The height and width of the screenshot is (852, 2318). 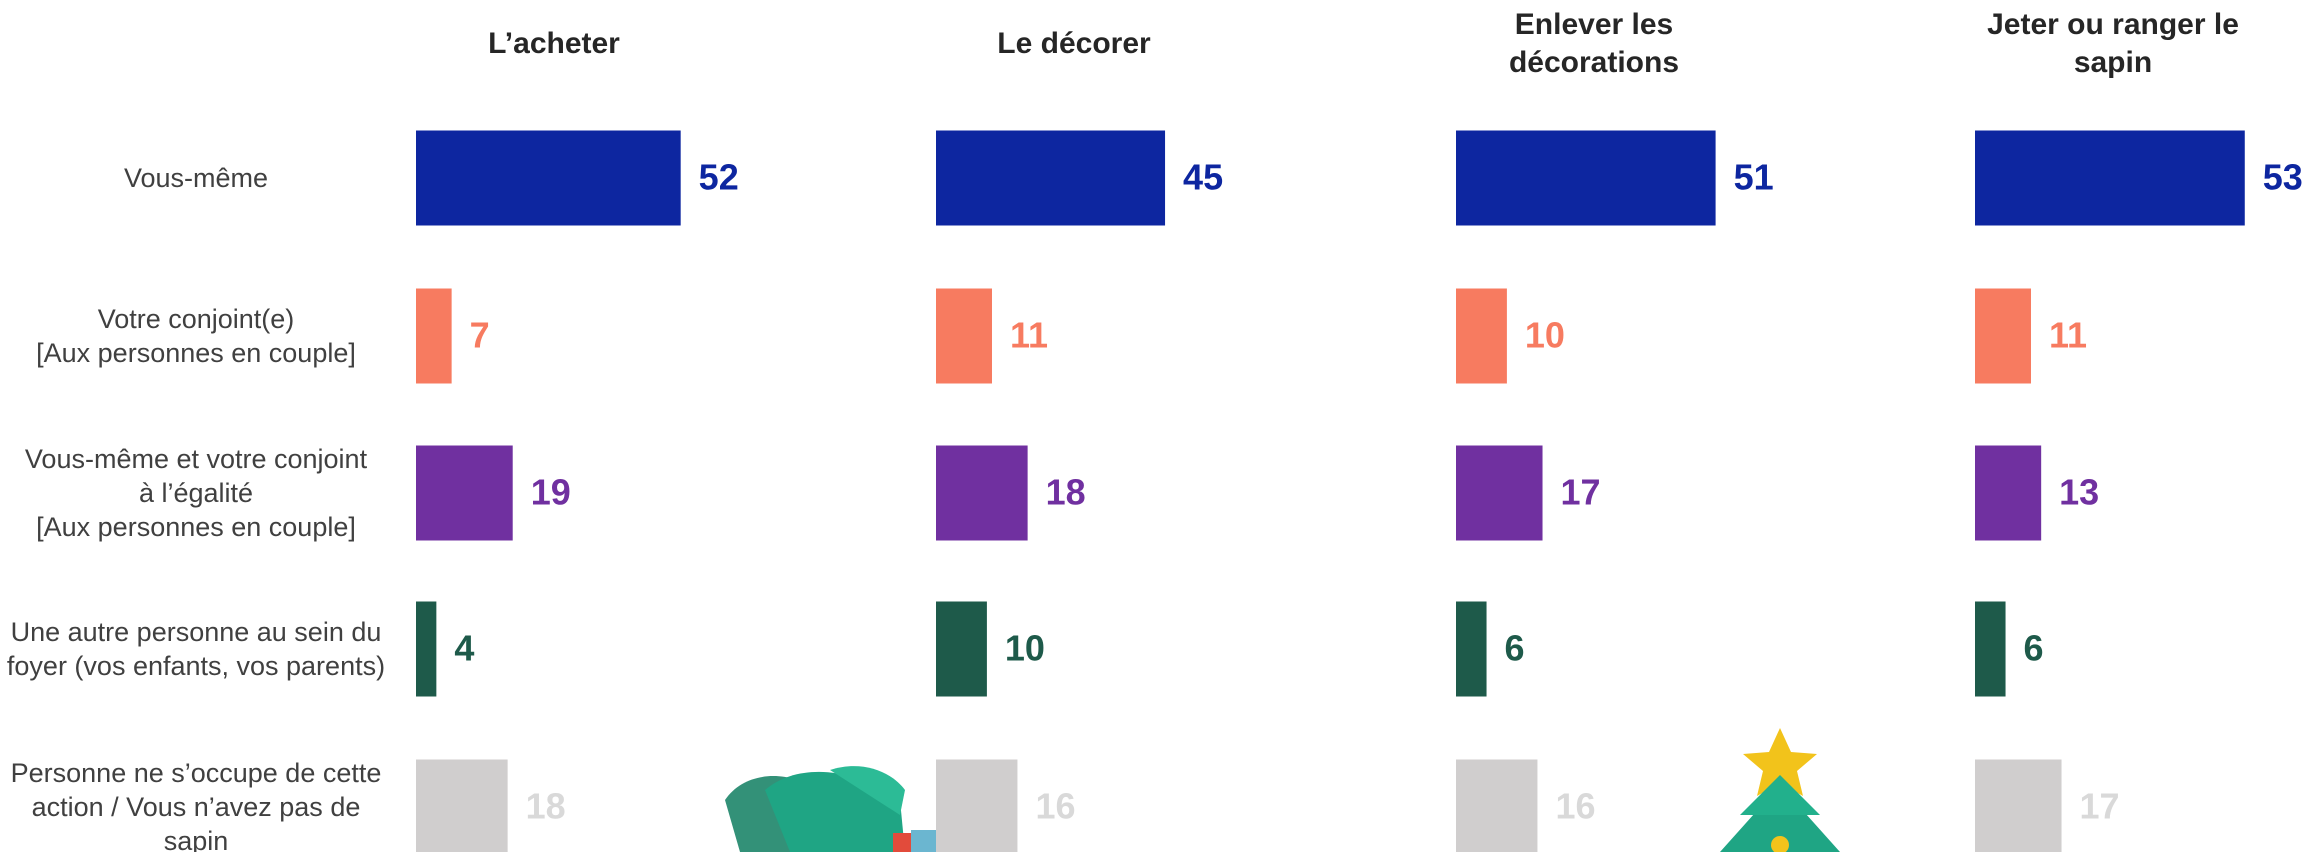 I want to click on category-label: Vous-même, so click(x=196, y=178).